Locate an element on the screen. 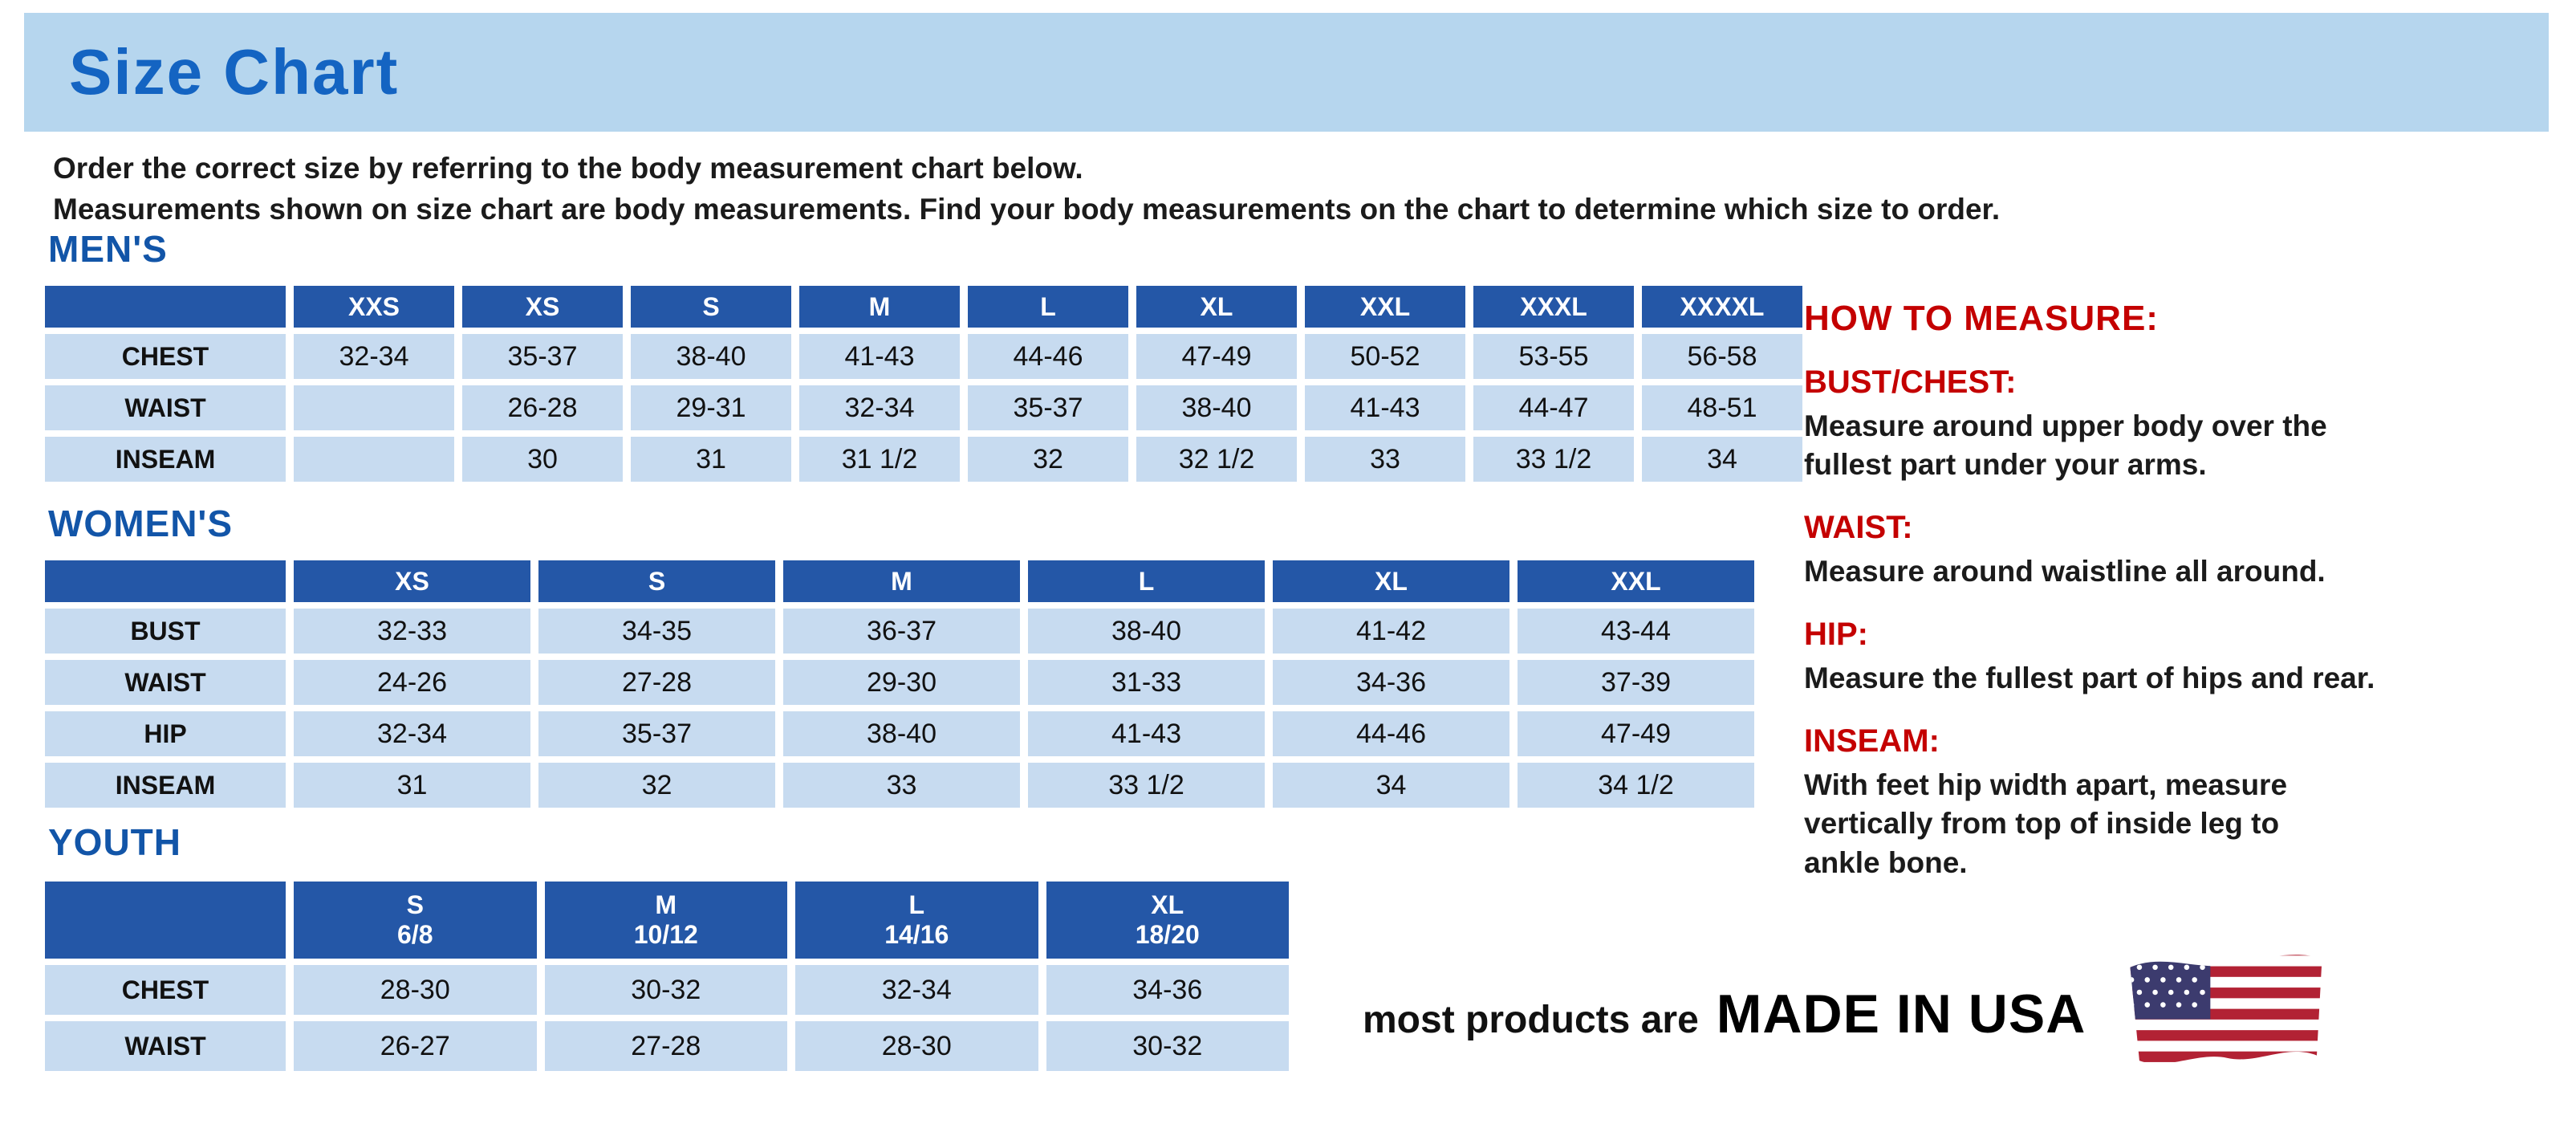 This screenshot has height=1132, width=2576. measure-term: BUST/CHEST: is located at coordinates (1911, 382).